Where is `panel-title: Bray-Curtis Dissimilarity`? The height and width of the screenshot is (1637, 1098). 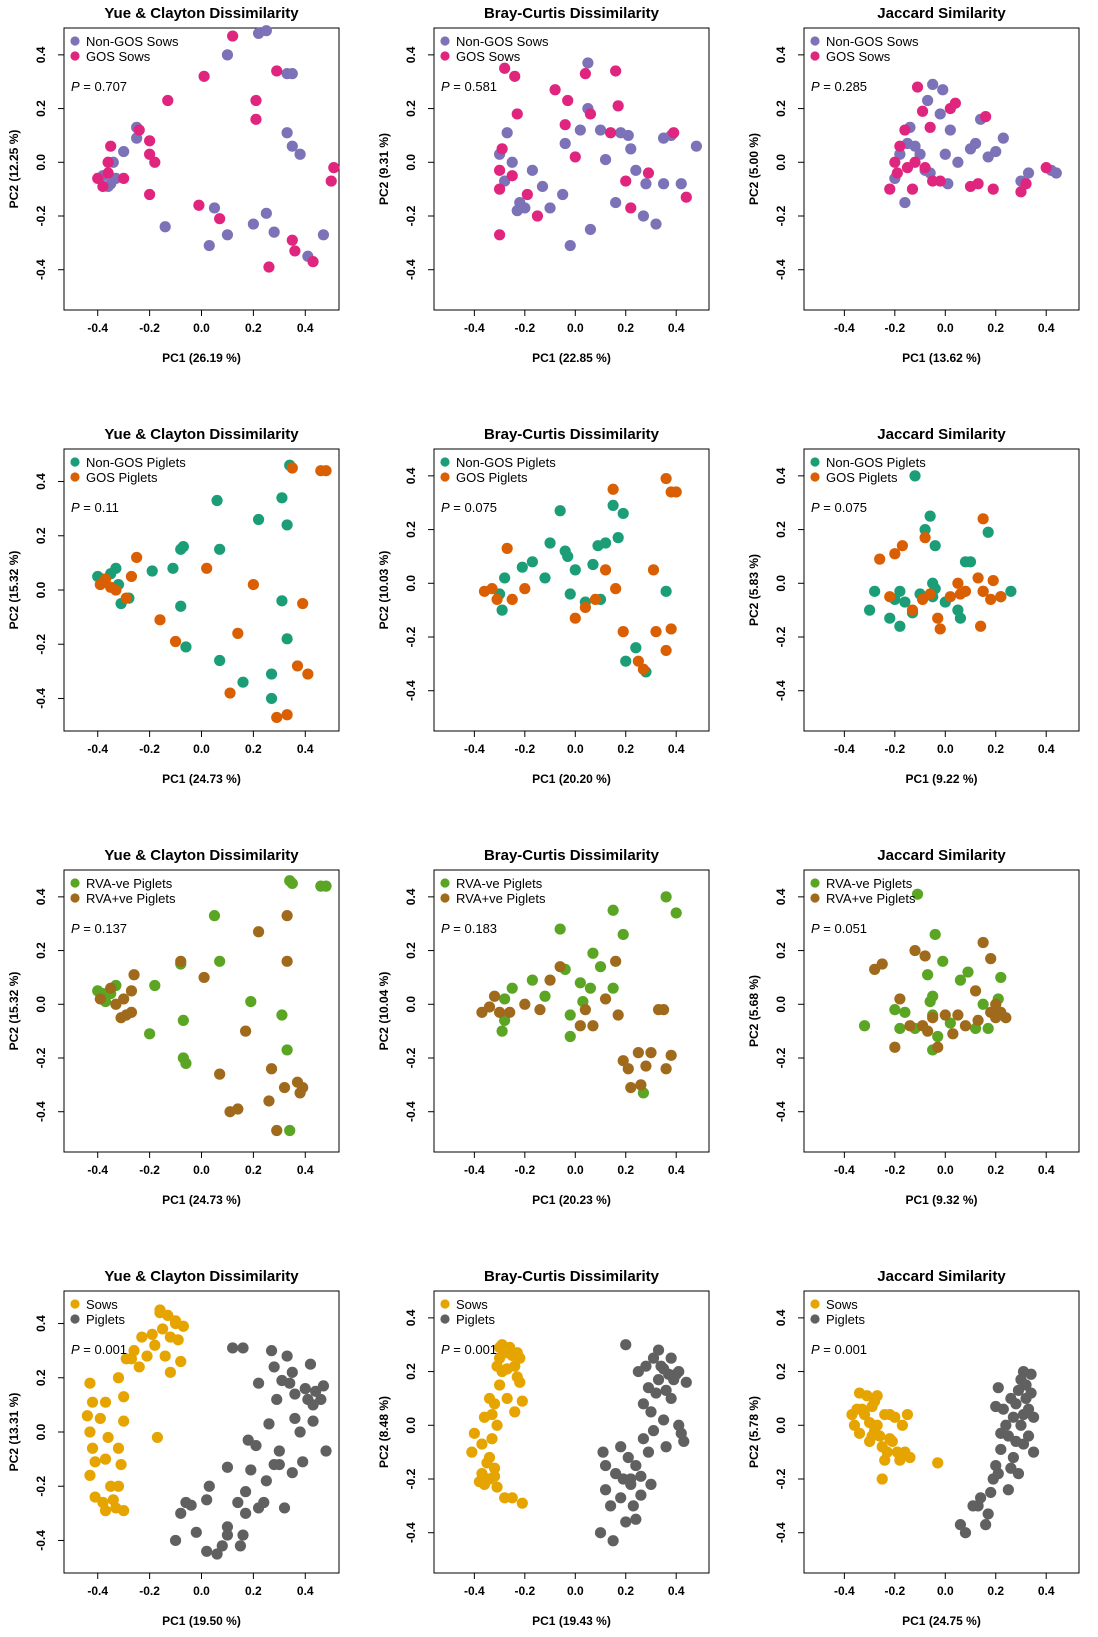
panel-title: Bray-Curtis Dissimilarity is located at coordinates (572, 13).